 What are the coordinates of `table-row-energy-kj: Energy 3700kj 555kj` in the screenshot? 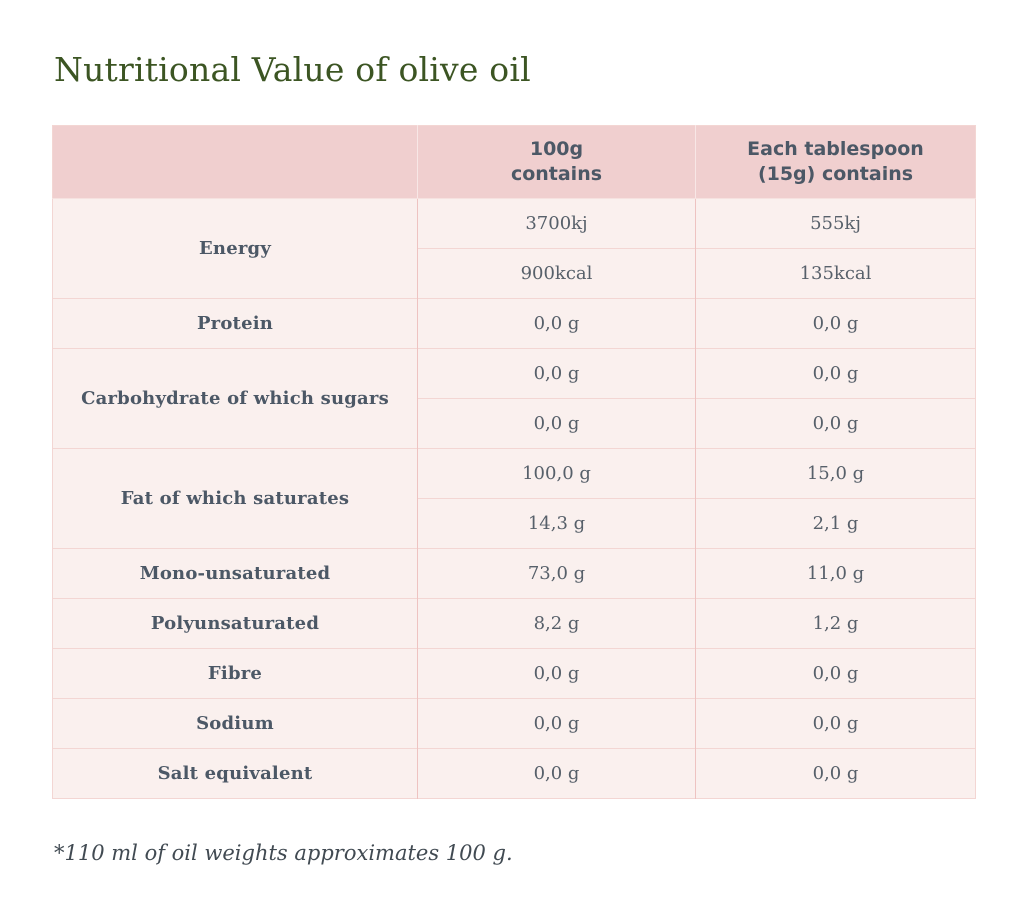 It's located at (514, 248).